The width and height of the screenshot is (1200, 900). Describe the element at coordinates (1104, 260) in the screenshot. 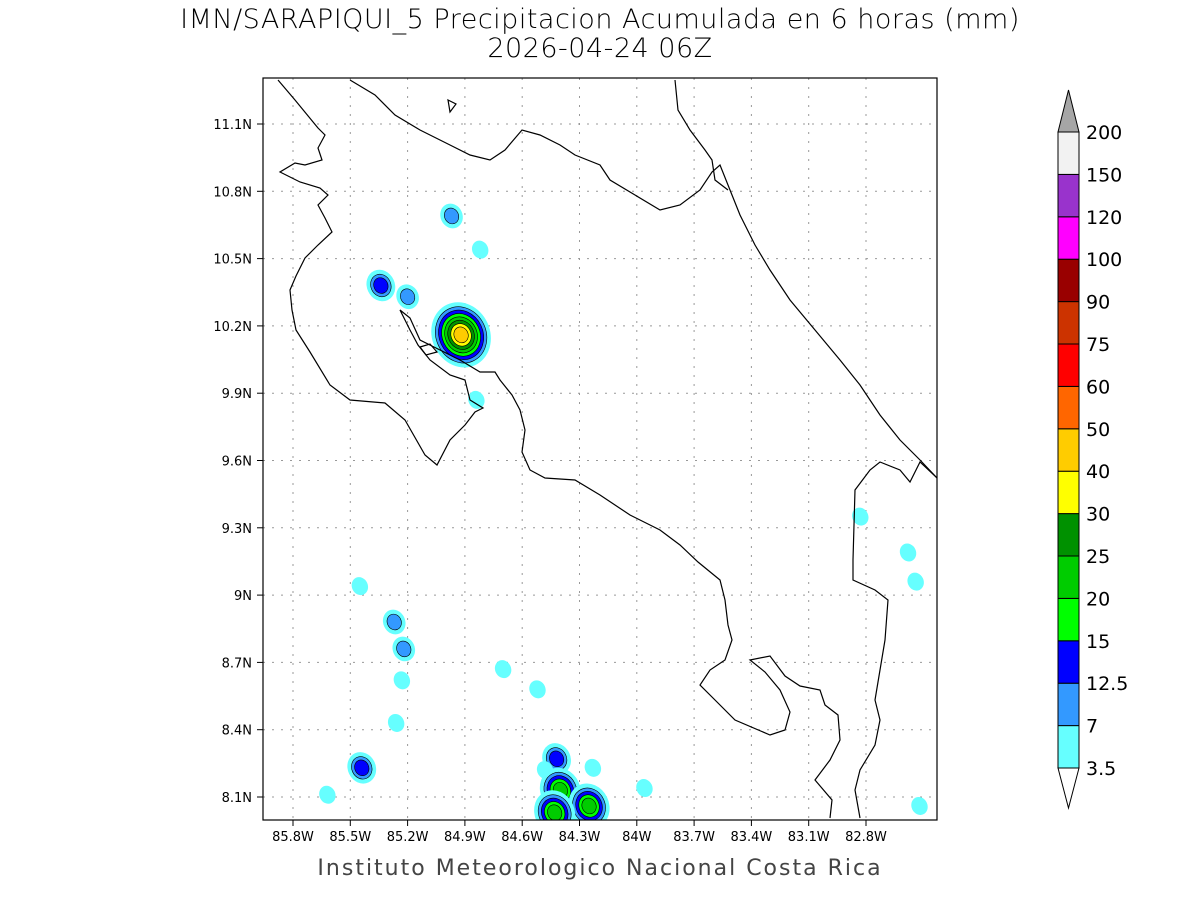

I see `colorbar-label: 100` at that location.